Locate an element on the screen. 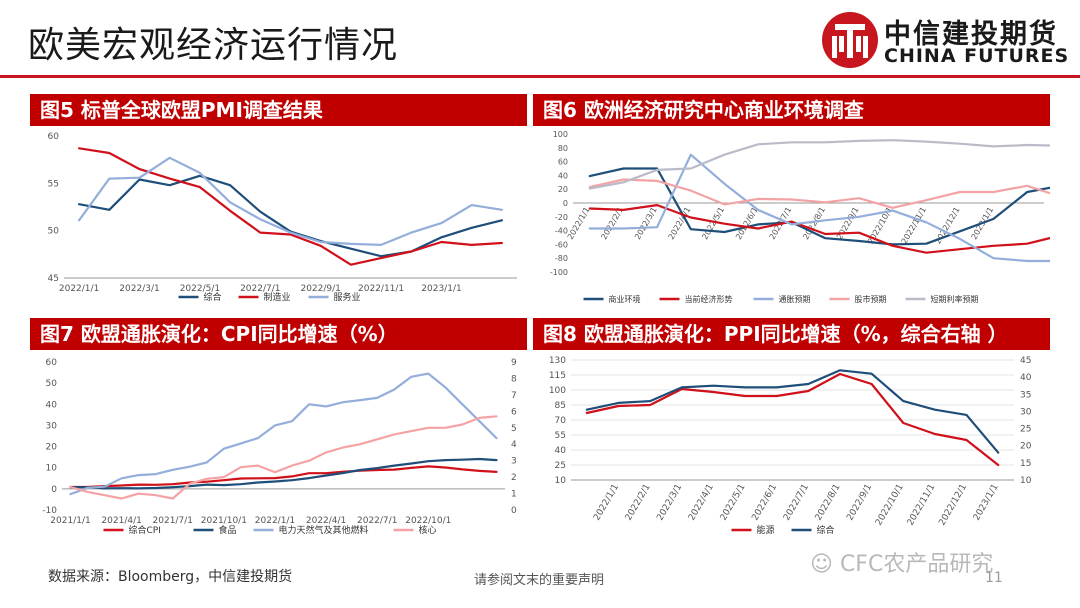 Image resolution: width=1080 pixels, height=608 pixels. y-tick-label: -80 is located at coordinates (561, 258).